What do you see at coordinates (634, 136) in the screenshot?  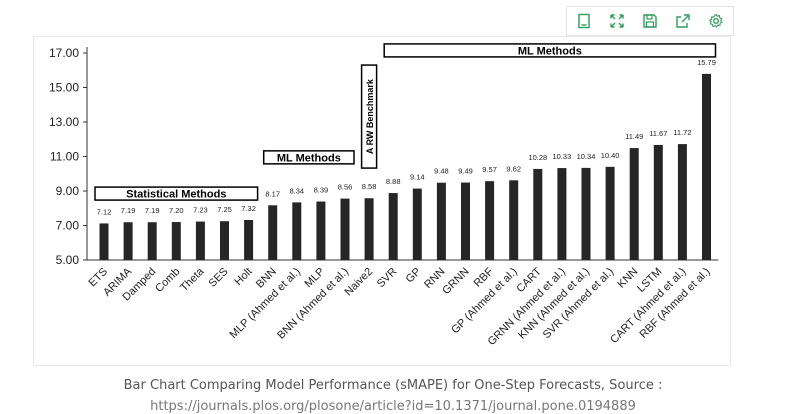 I see `data-label: 11.49` at bounding box center [634, 136].